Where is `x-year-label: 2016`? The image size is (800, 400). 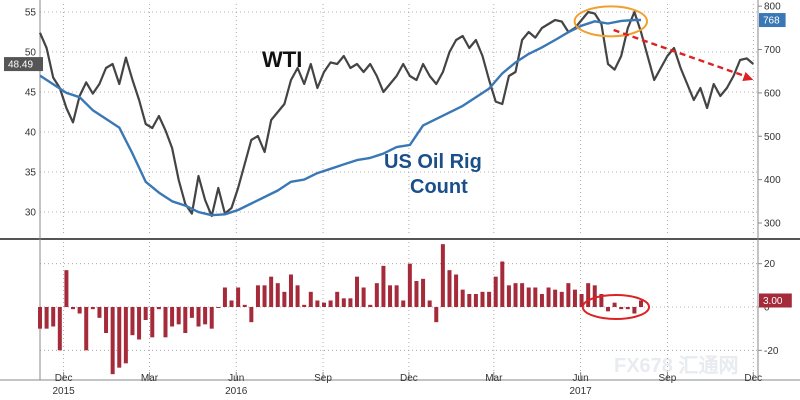 x-year-label: 2016 is located at coordinates (236, 391).